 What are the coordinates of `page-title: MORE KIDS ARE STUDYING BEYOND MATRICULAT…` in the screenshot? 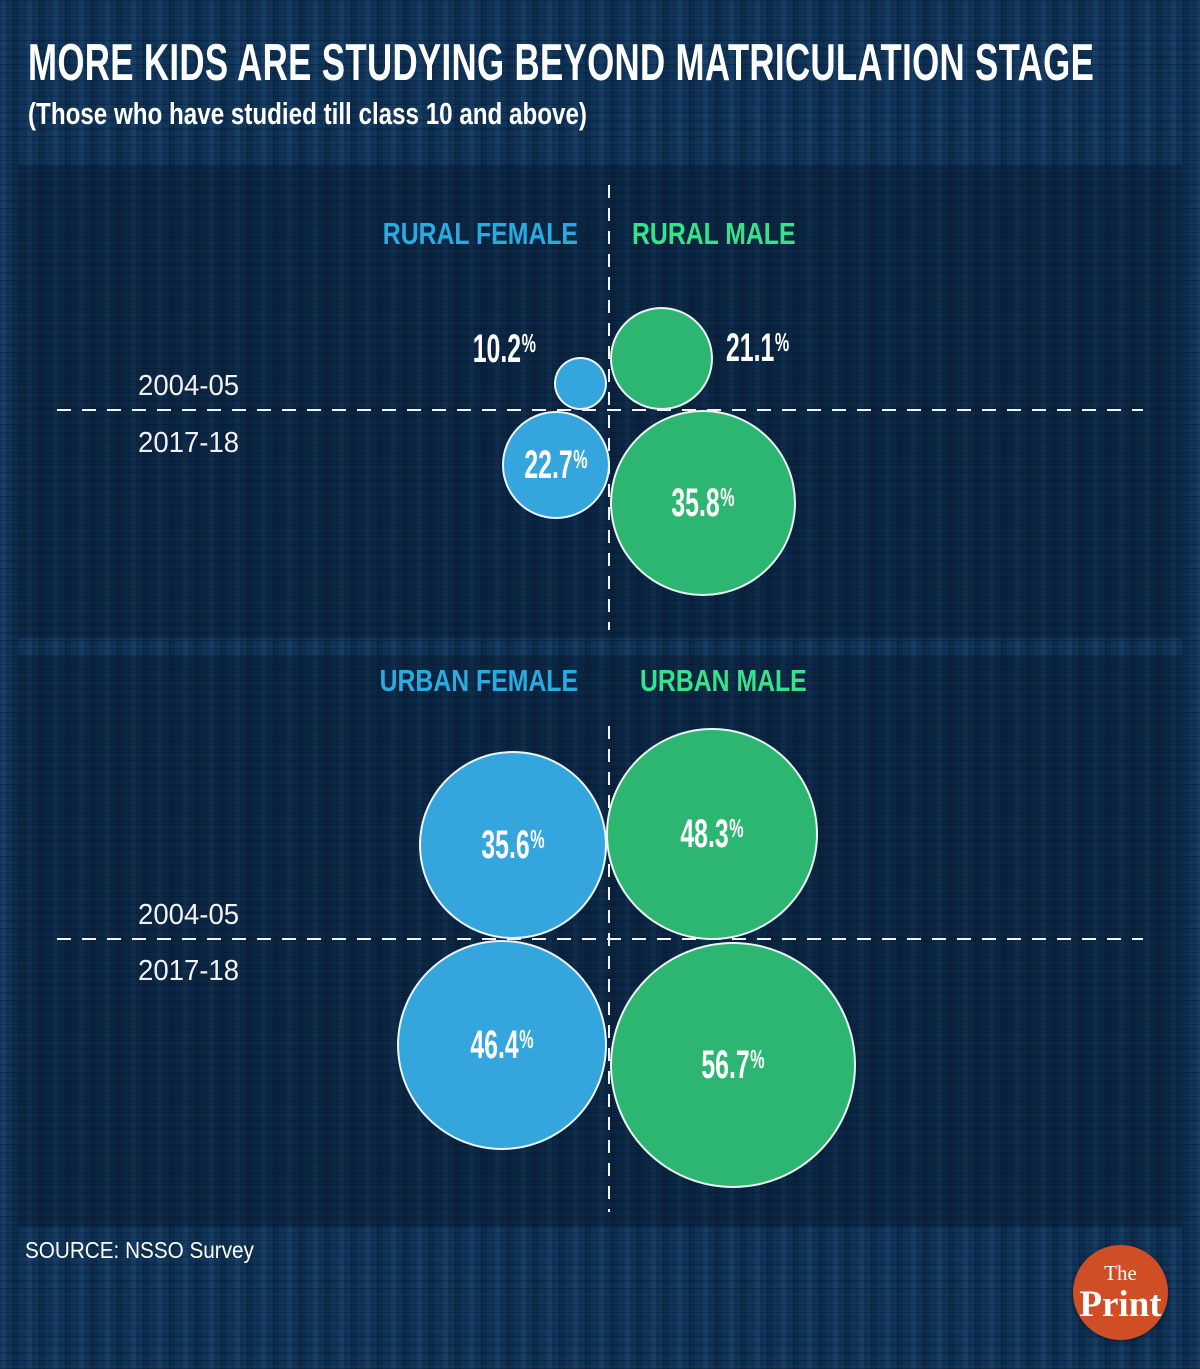 It's located at (561, 63).